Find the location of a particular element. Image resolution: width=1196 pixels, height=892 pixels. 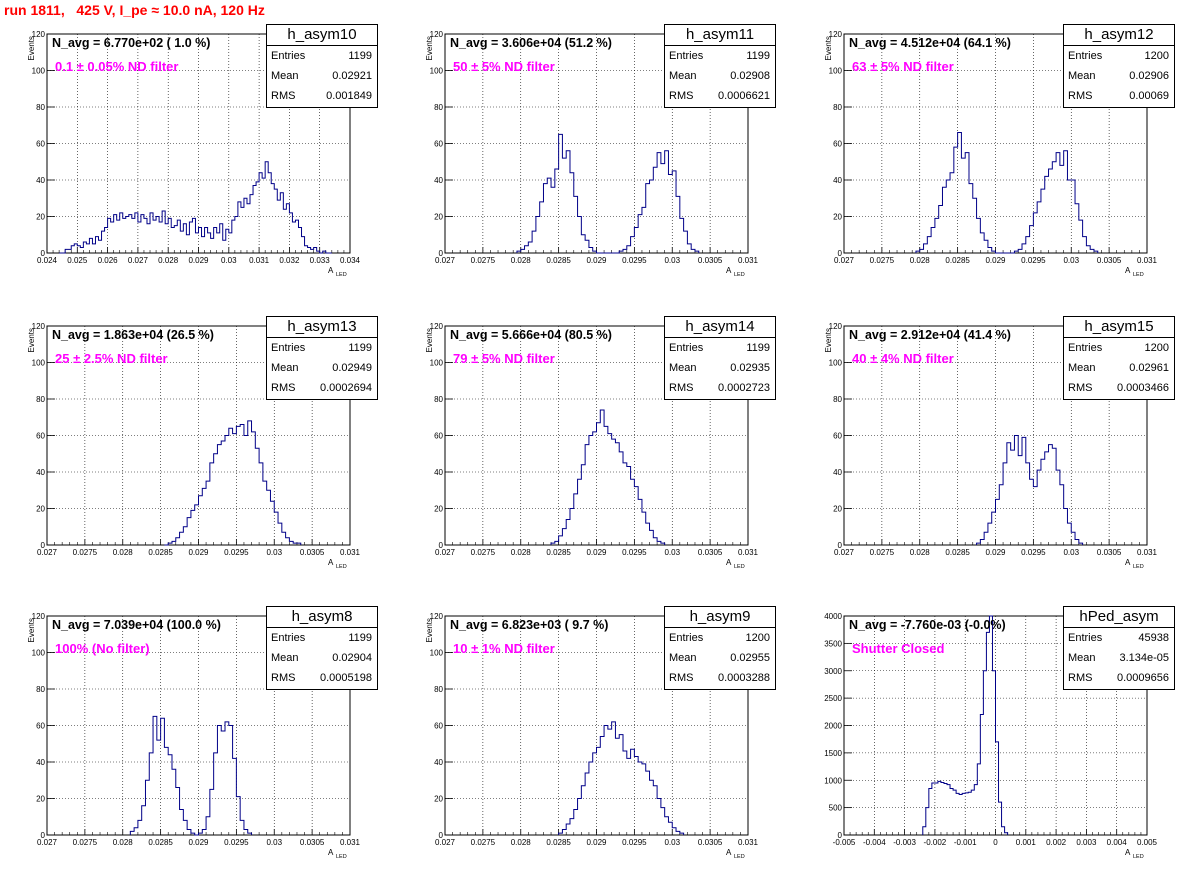

stat-value: 0.02921 is located at coordinates (352, 76).